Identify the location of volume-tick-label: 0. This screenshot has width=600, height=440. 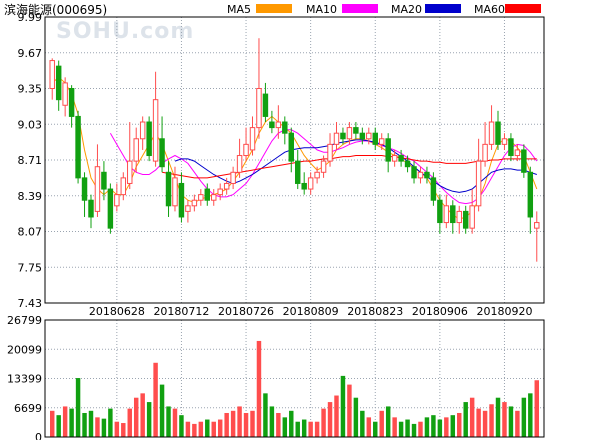
(38, 435).